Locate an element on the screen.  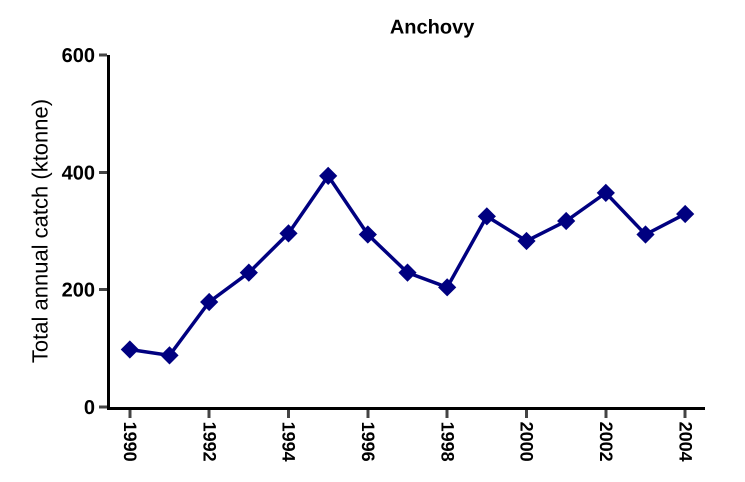
y-tick-label: 400 is located at coordinates (78, 173).